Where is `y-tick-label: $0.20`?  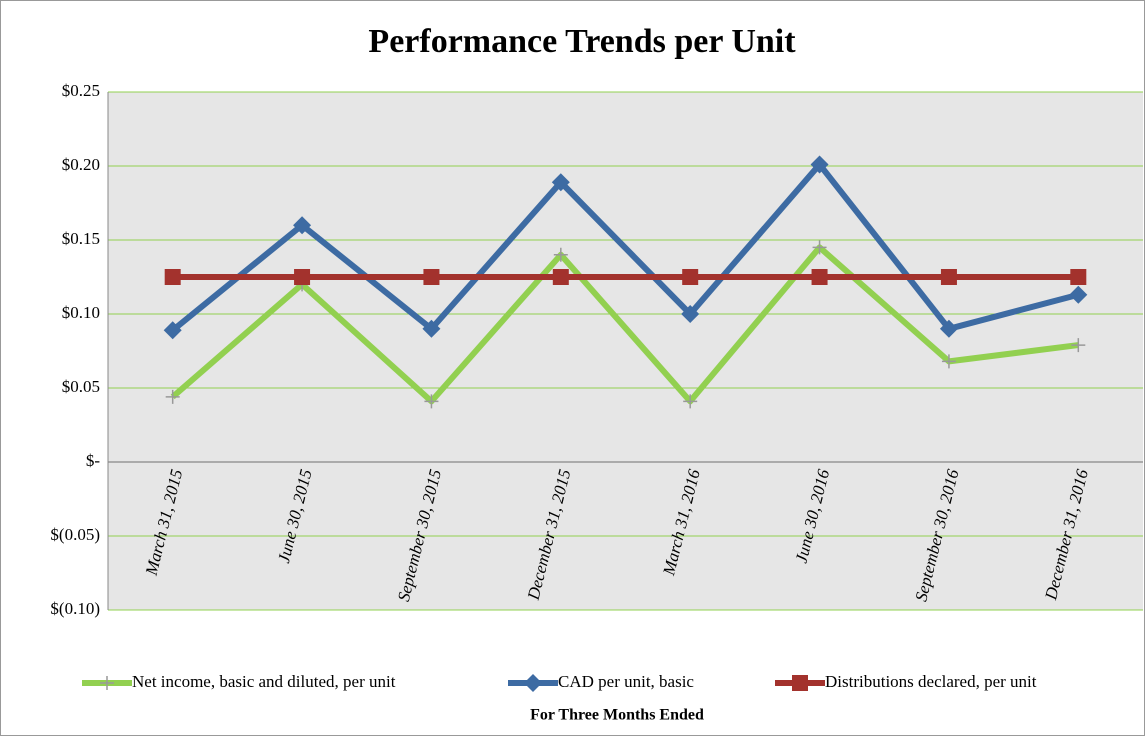 y-tick-label: $0.20 is located at coordinates (81, 164).